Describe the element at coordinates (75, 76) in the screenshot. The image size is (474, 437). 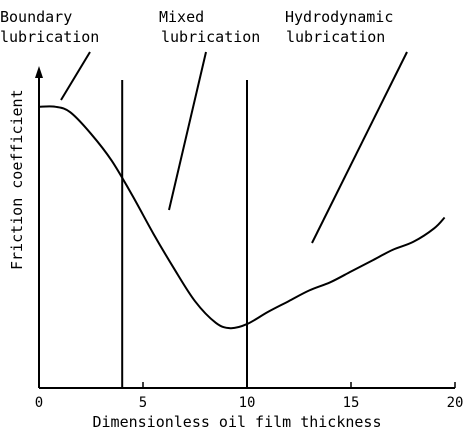
I see `pointer-boundary` at that location.